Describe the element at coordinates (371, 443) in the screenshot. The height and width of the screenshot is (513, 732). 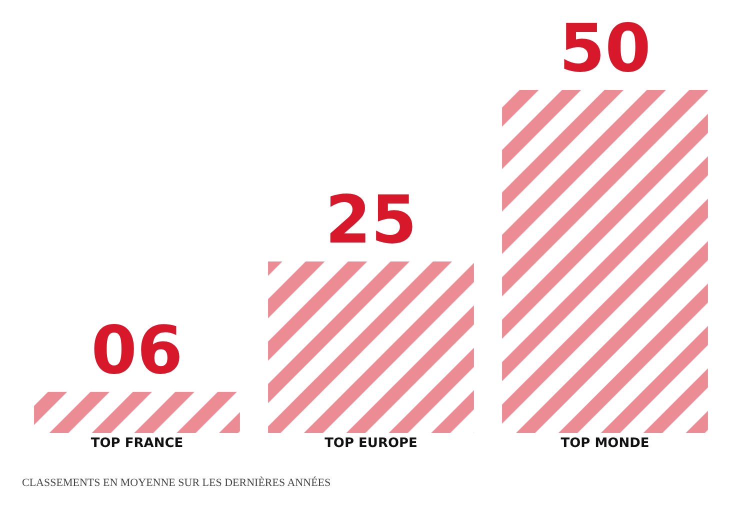
I see `x-tick-label: TOP EUROPE` at that location.